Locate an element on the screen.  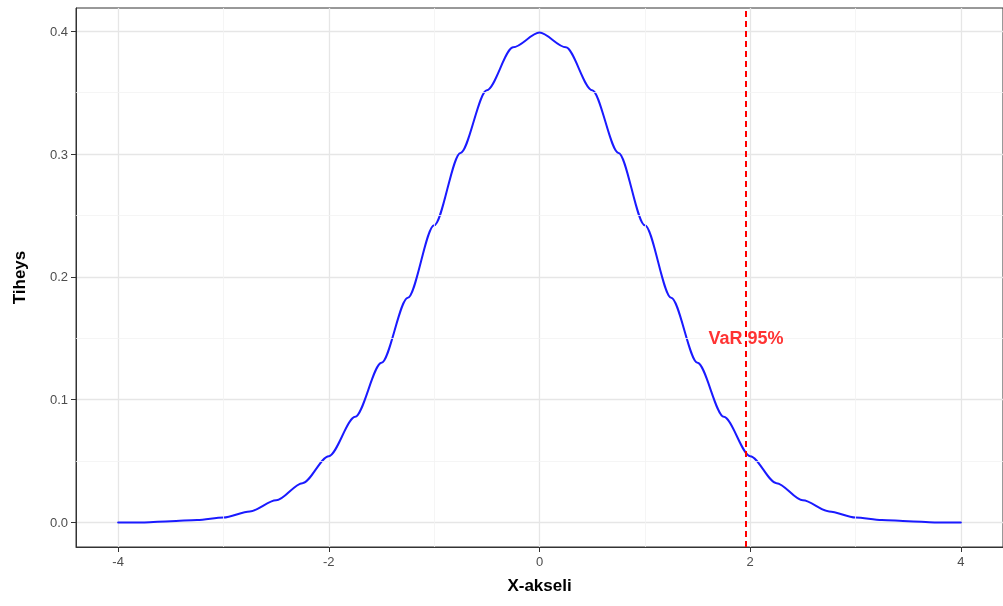
y-tick-label: 0.2 is located at coordinates (58, 277).